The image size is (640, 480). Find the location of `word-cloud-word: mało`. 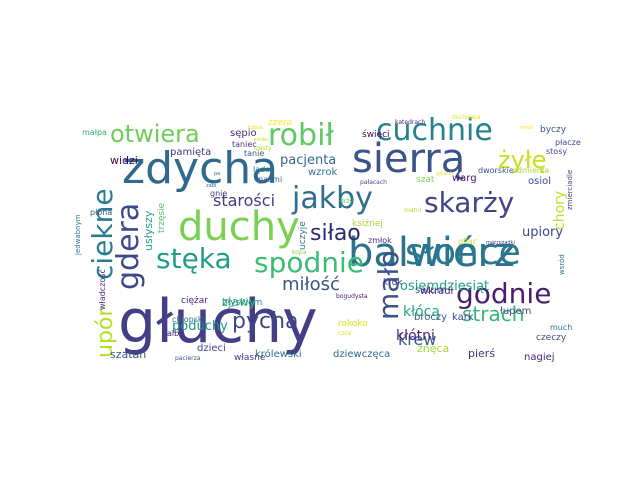

word-cloud-word: mało is located at coordinates (388, 285).